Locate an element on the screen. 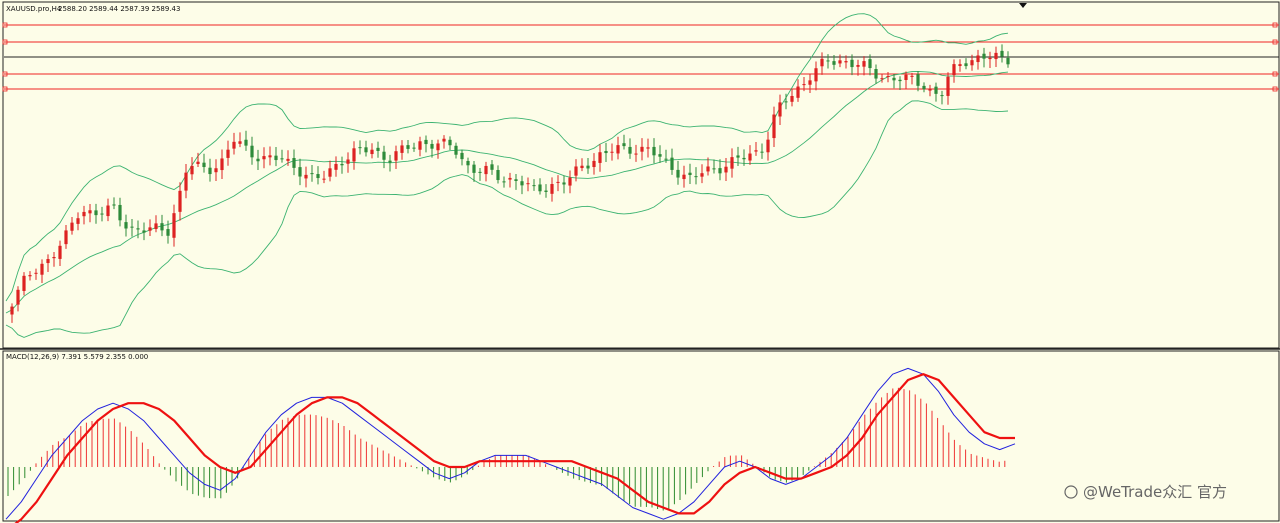 The height and width of the screenshot is (523, 1280). macd-label: MACD(12,26,9) 7.391 5.579 2.355 0.000 is located at coordinates (77, 357).